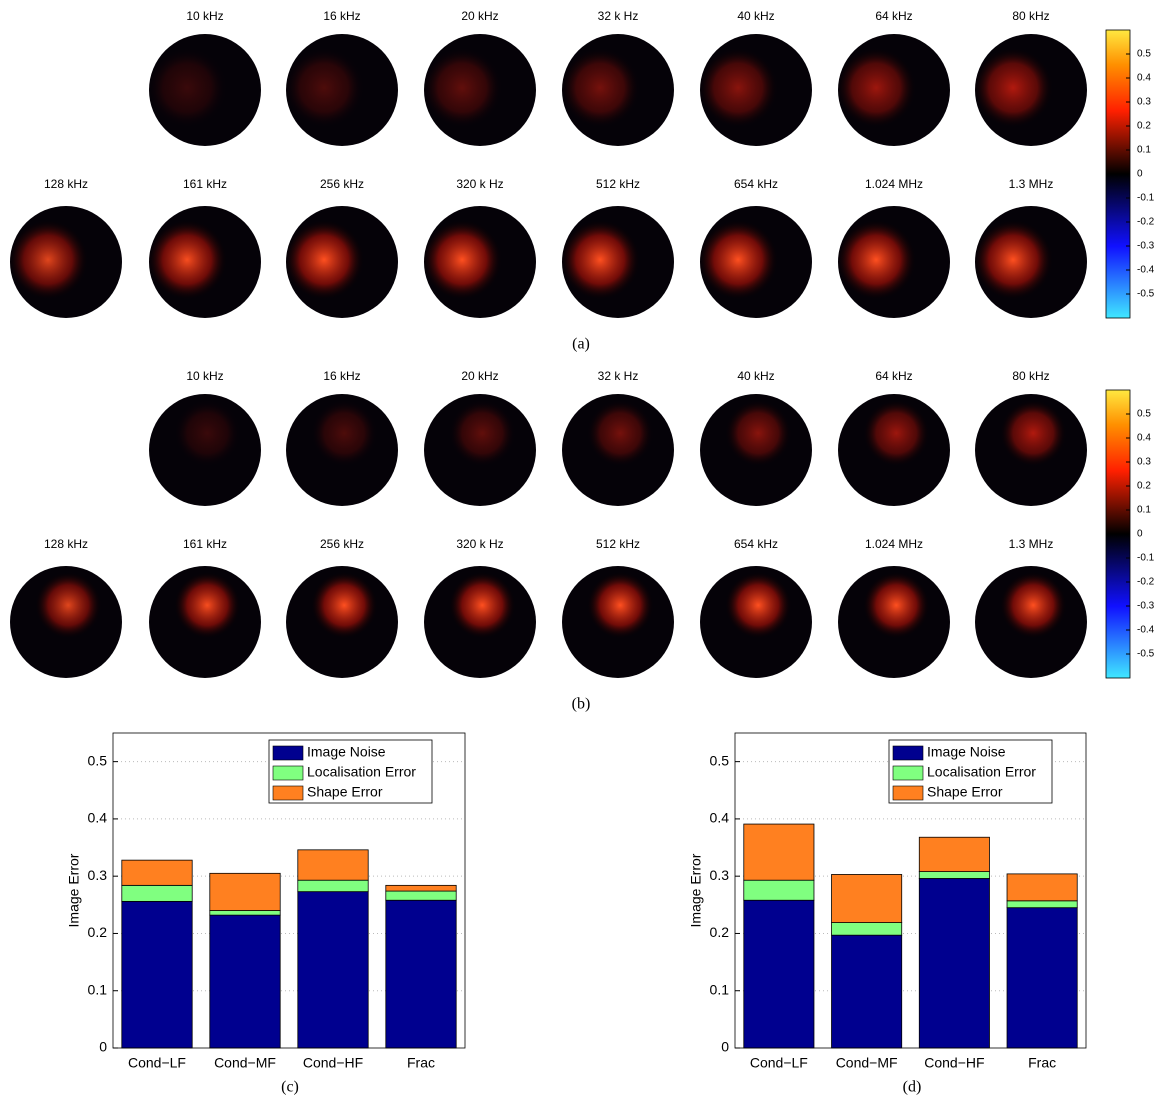  Describe the element at coordinates (1140, 534) in the screenshot. I see `colorbar-tick-label: 0` at that location.